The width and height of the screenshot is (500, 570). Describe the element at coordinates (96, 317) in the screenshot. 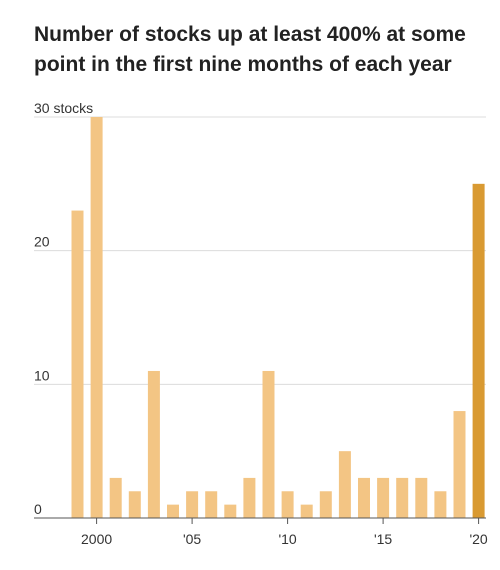

I see `bar-2000` at that location.